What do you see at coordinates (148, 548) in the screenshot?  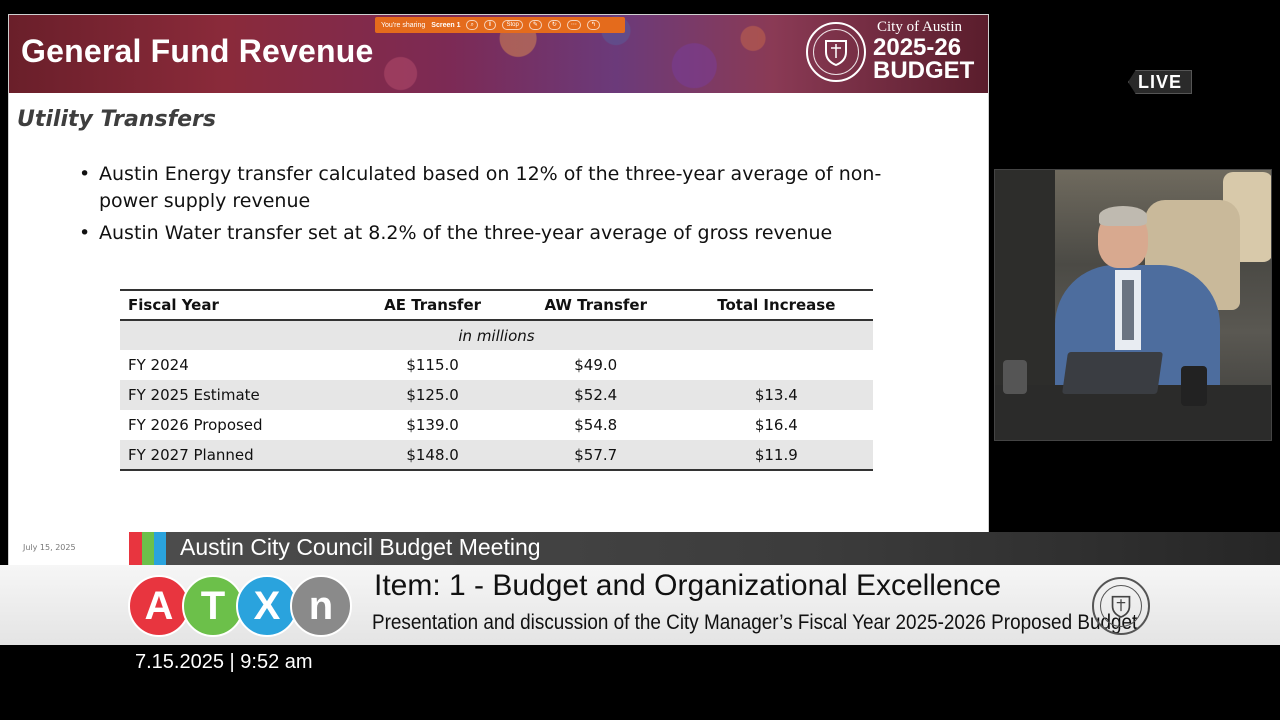 I see `stripe-green` at bounding box center [148, 548].